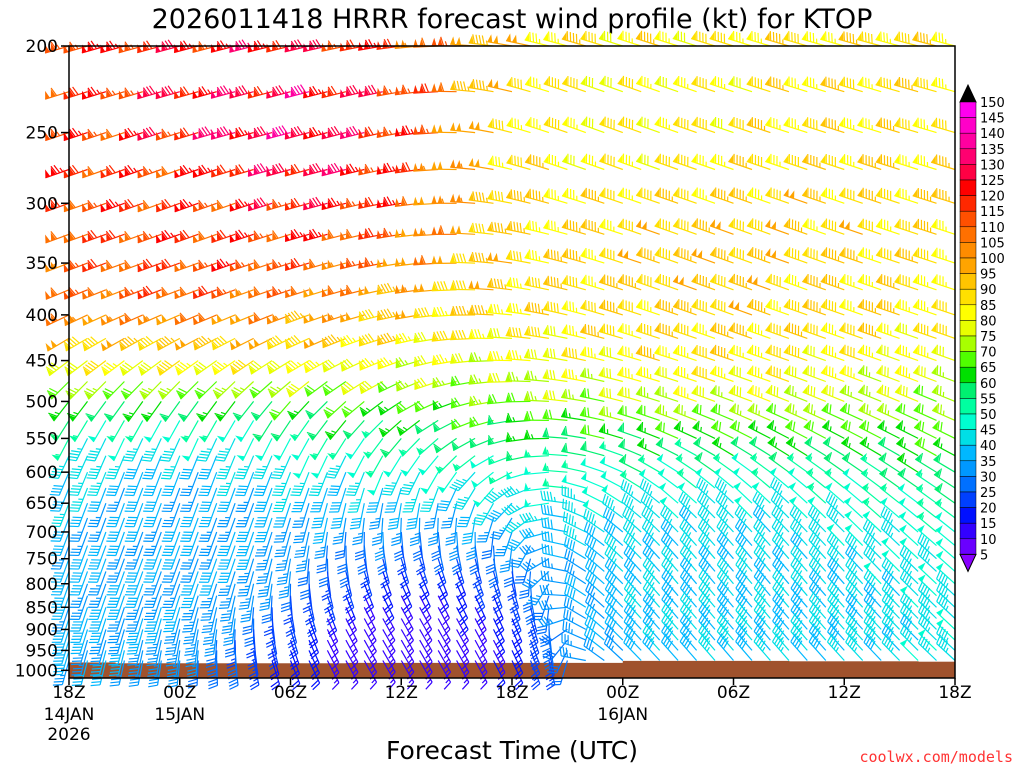  I want to click on colorbar-tick-label: 60, so click(988, 384).